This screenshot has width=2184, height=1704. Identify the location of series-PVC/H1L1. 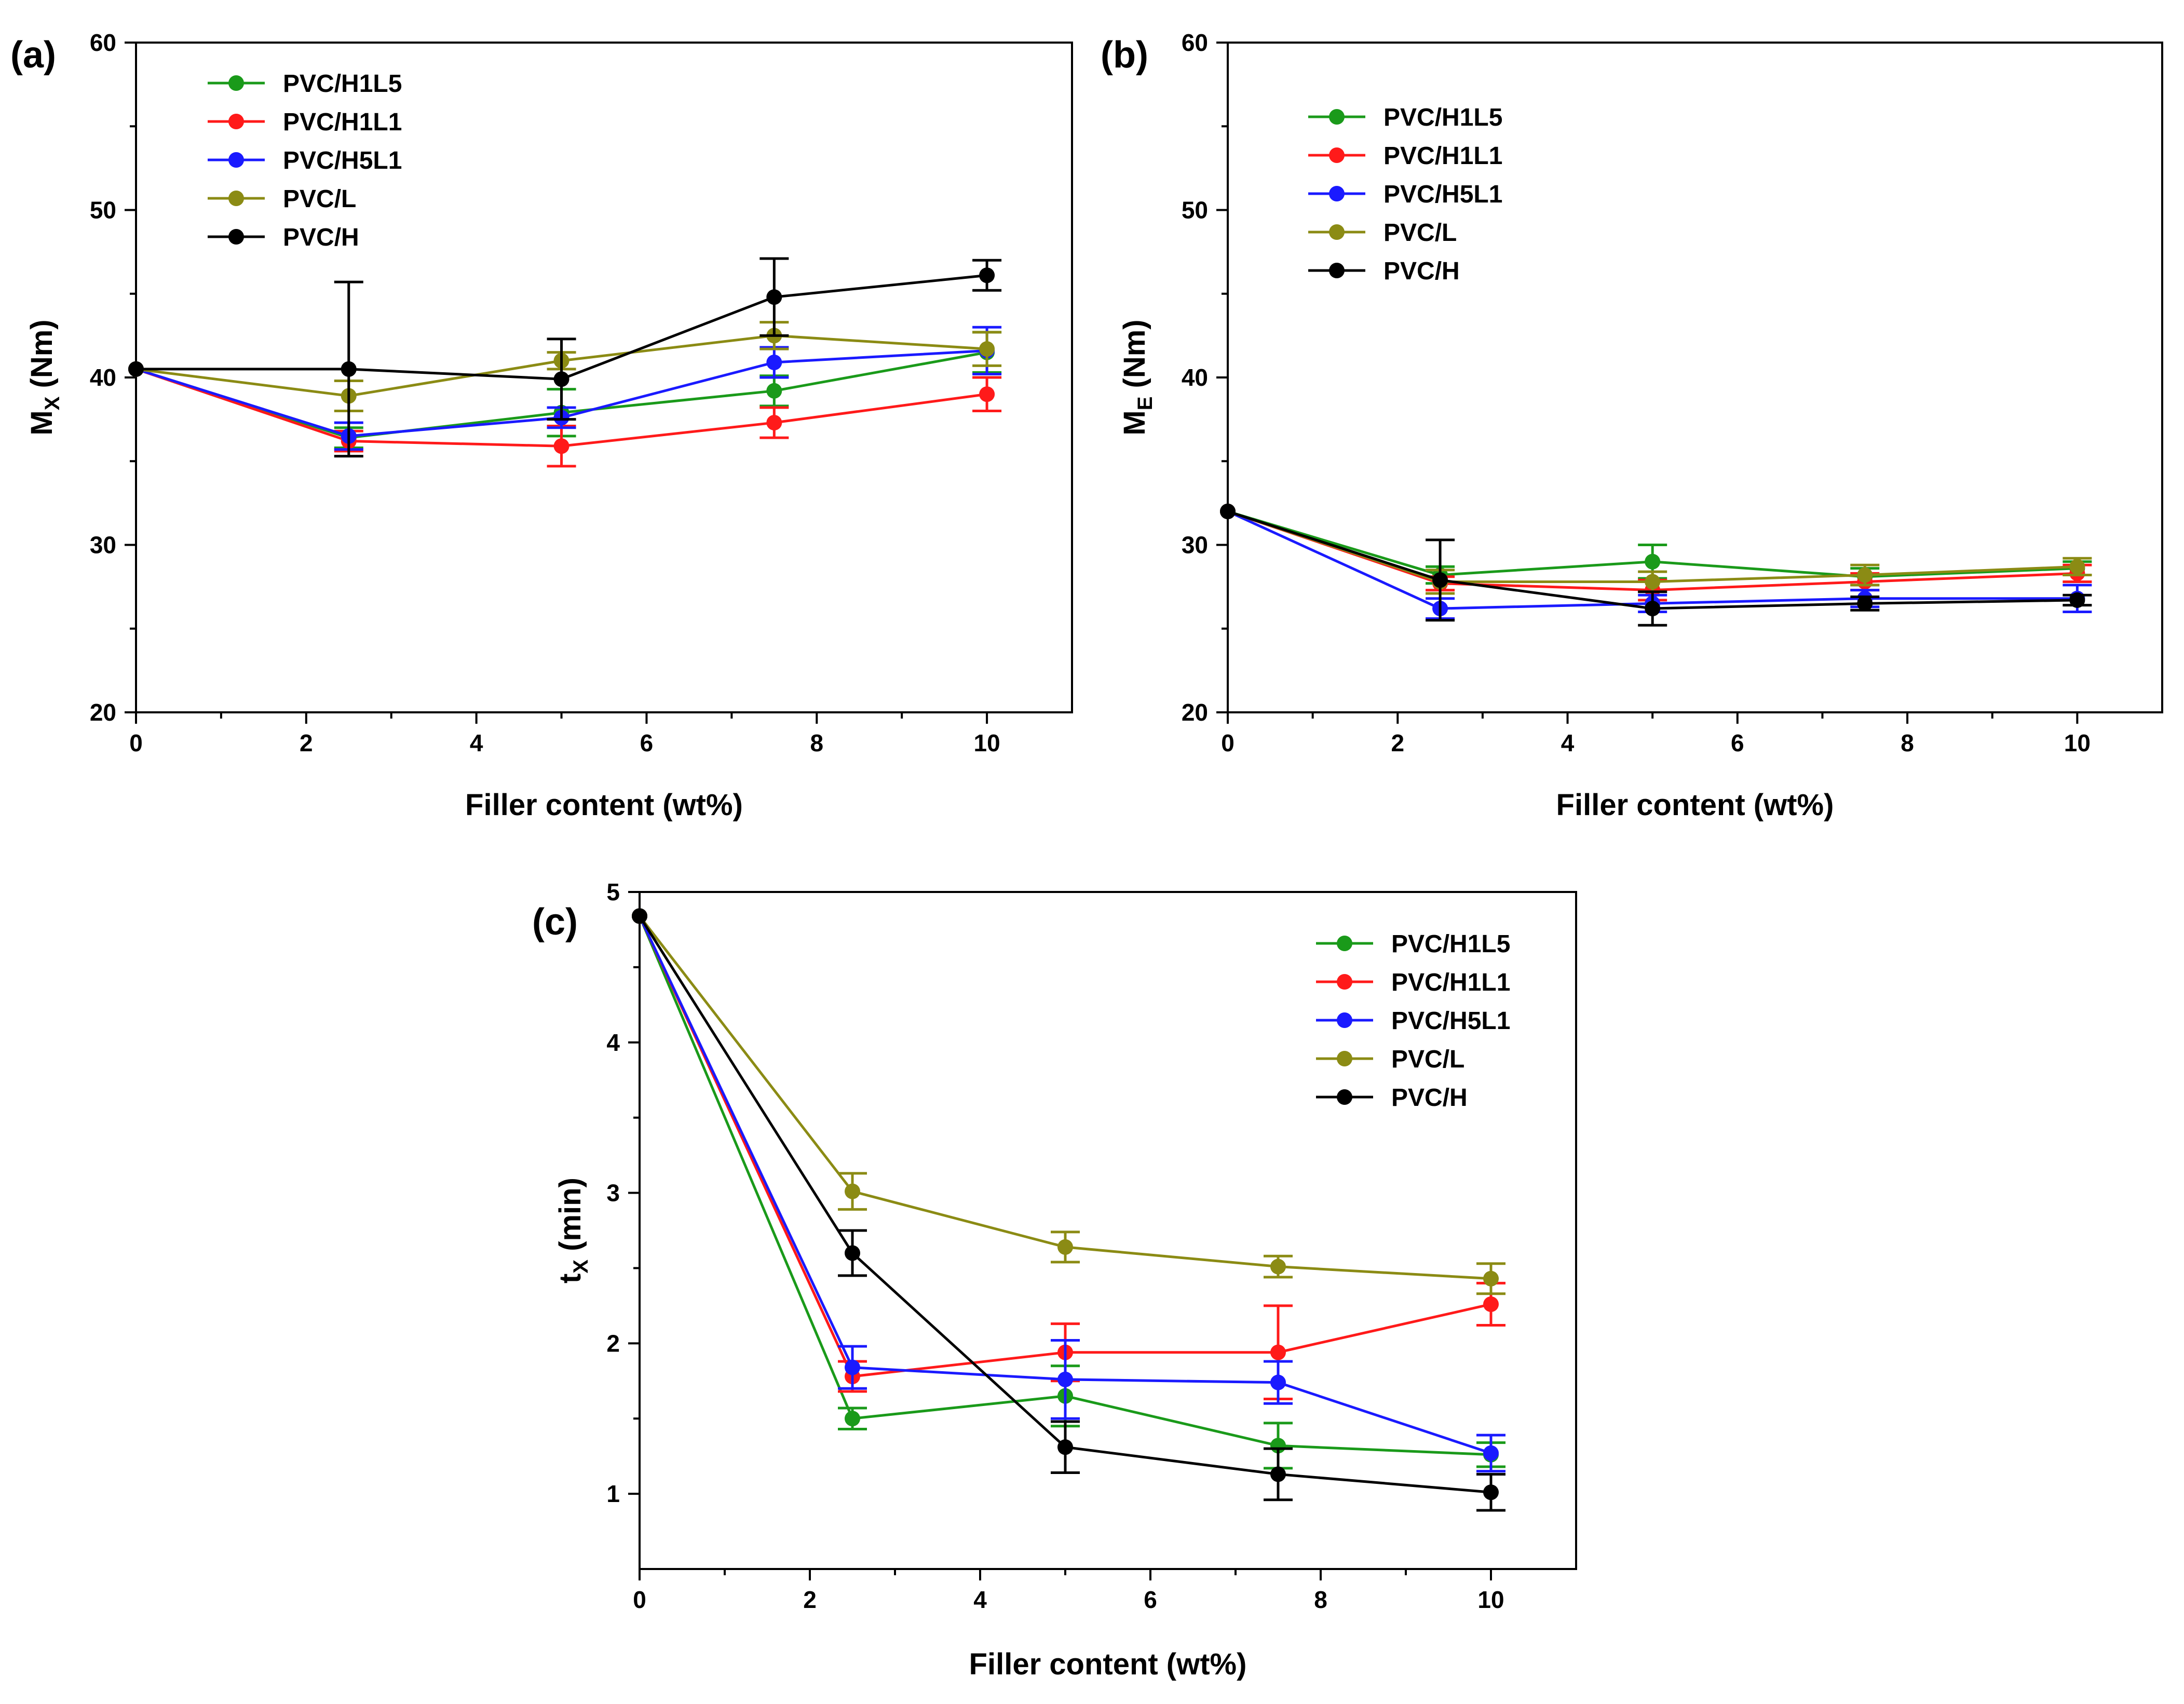
(1068, 1154).